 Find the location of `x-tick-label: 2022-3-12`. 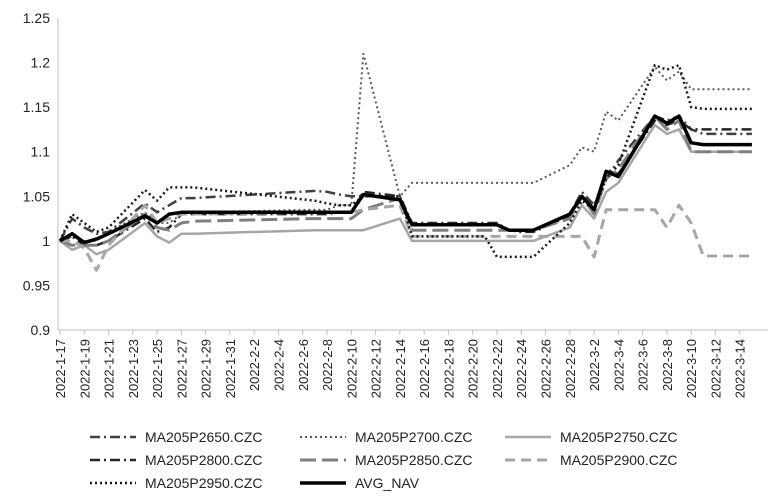

x-tick-label: 2022-3-12 is located at coordinates (715, 368).